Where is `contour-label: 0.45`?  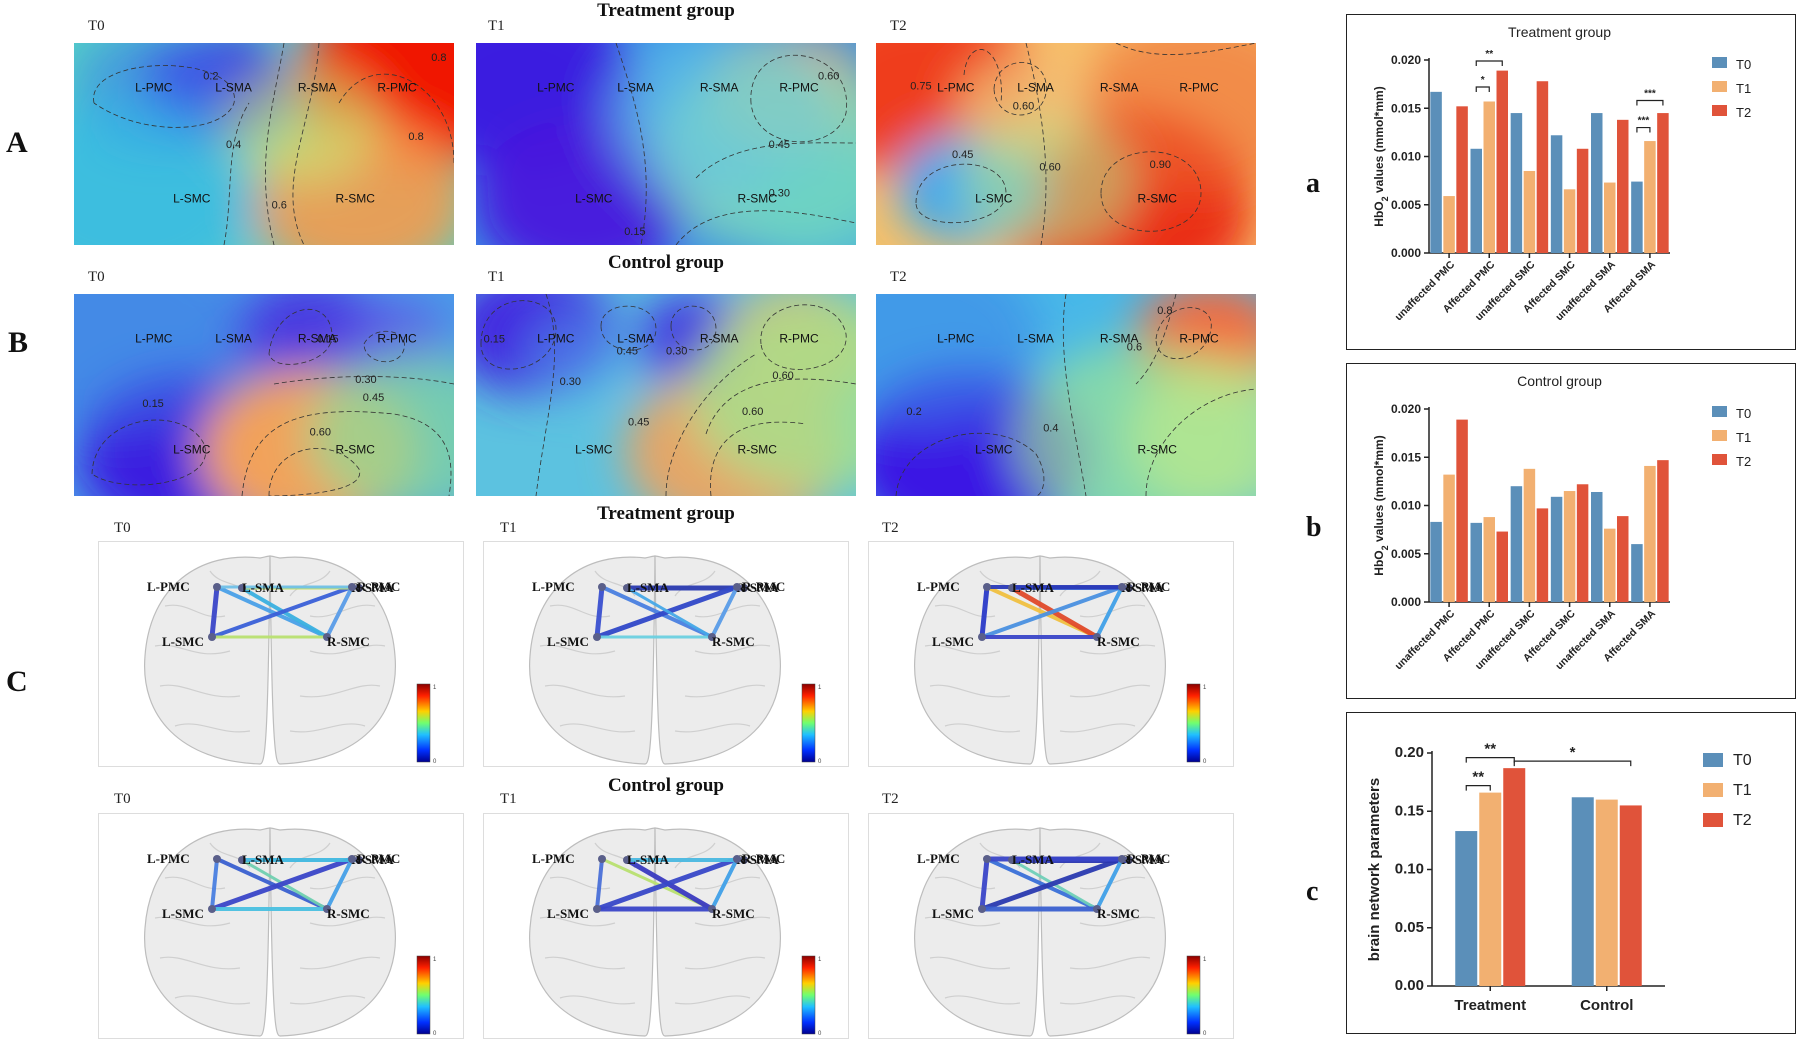 contour-label: 0.45 is located at coordinates (962, 155).